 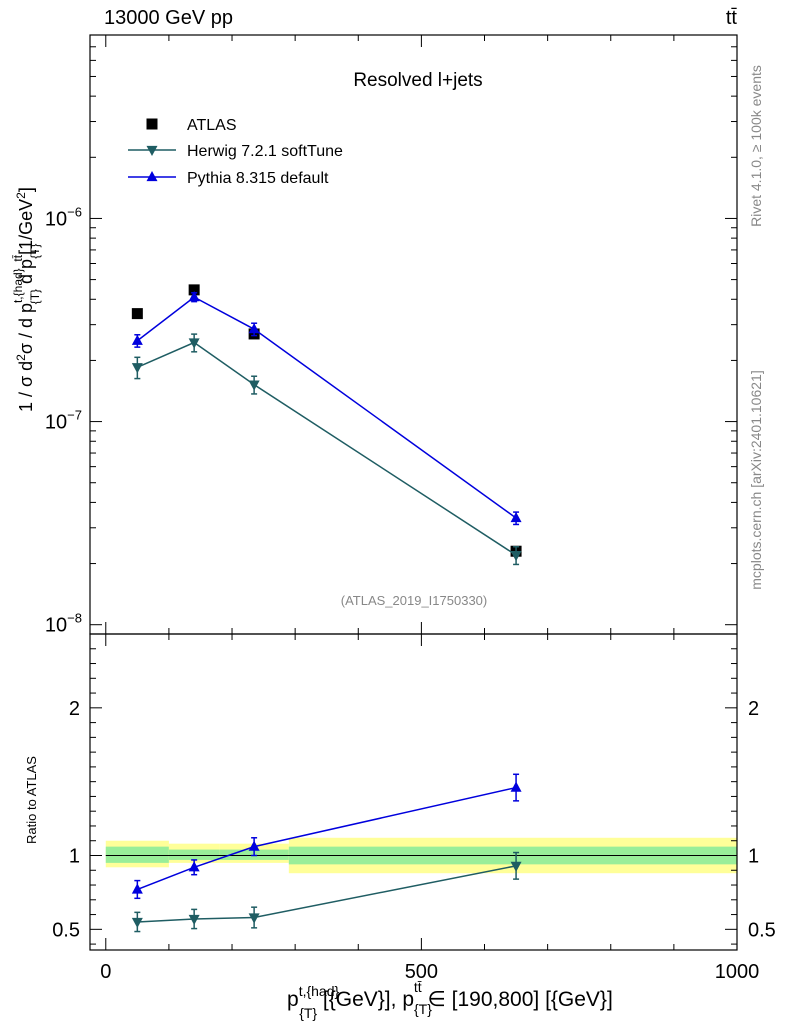 What do you see at coordinates (152, 151) in the screenshot?
I see `legend-marker-herwig` at bounding box center [152, 151].